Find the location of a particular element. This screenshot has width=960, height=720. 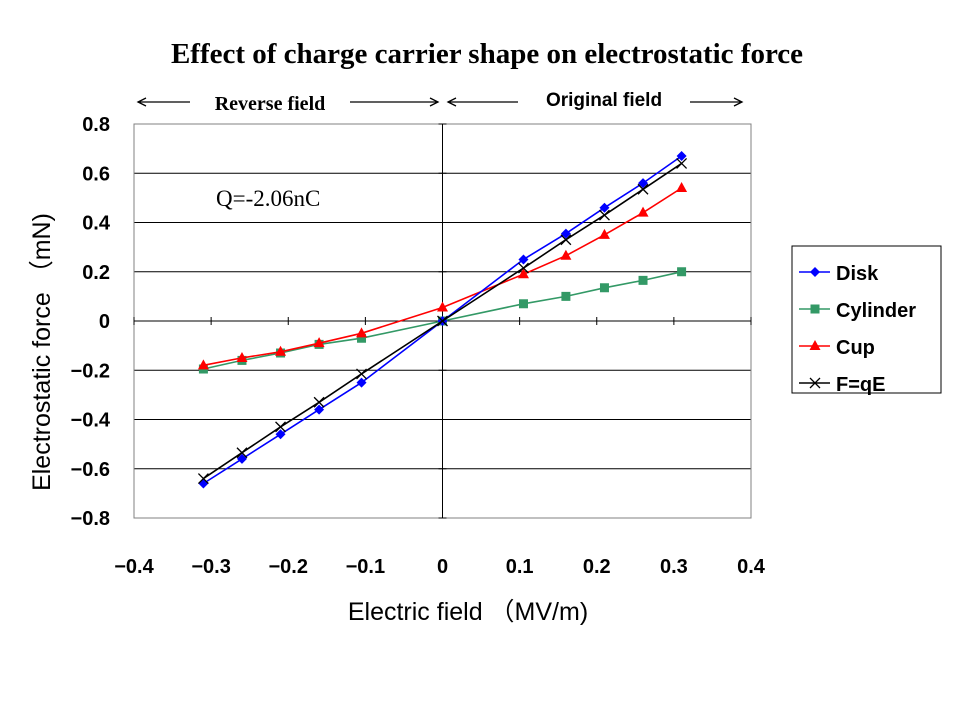

x-tick-label: −0.3 is located at coordinates (210, 567).